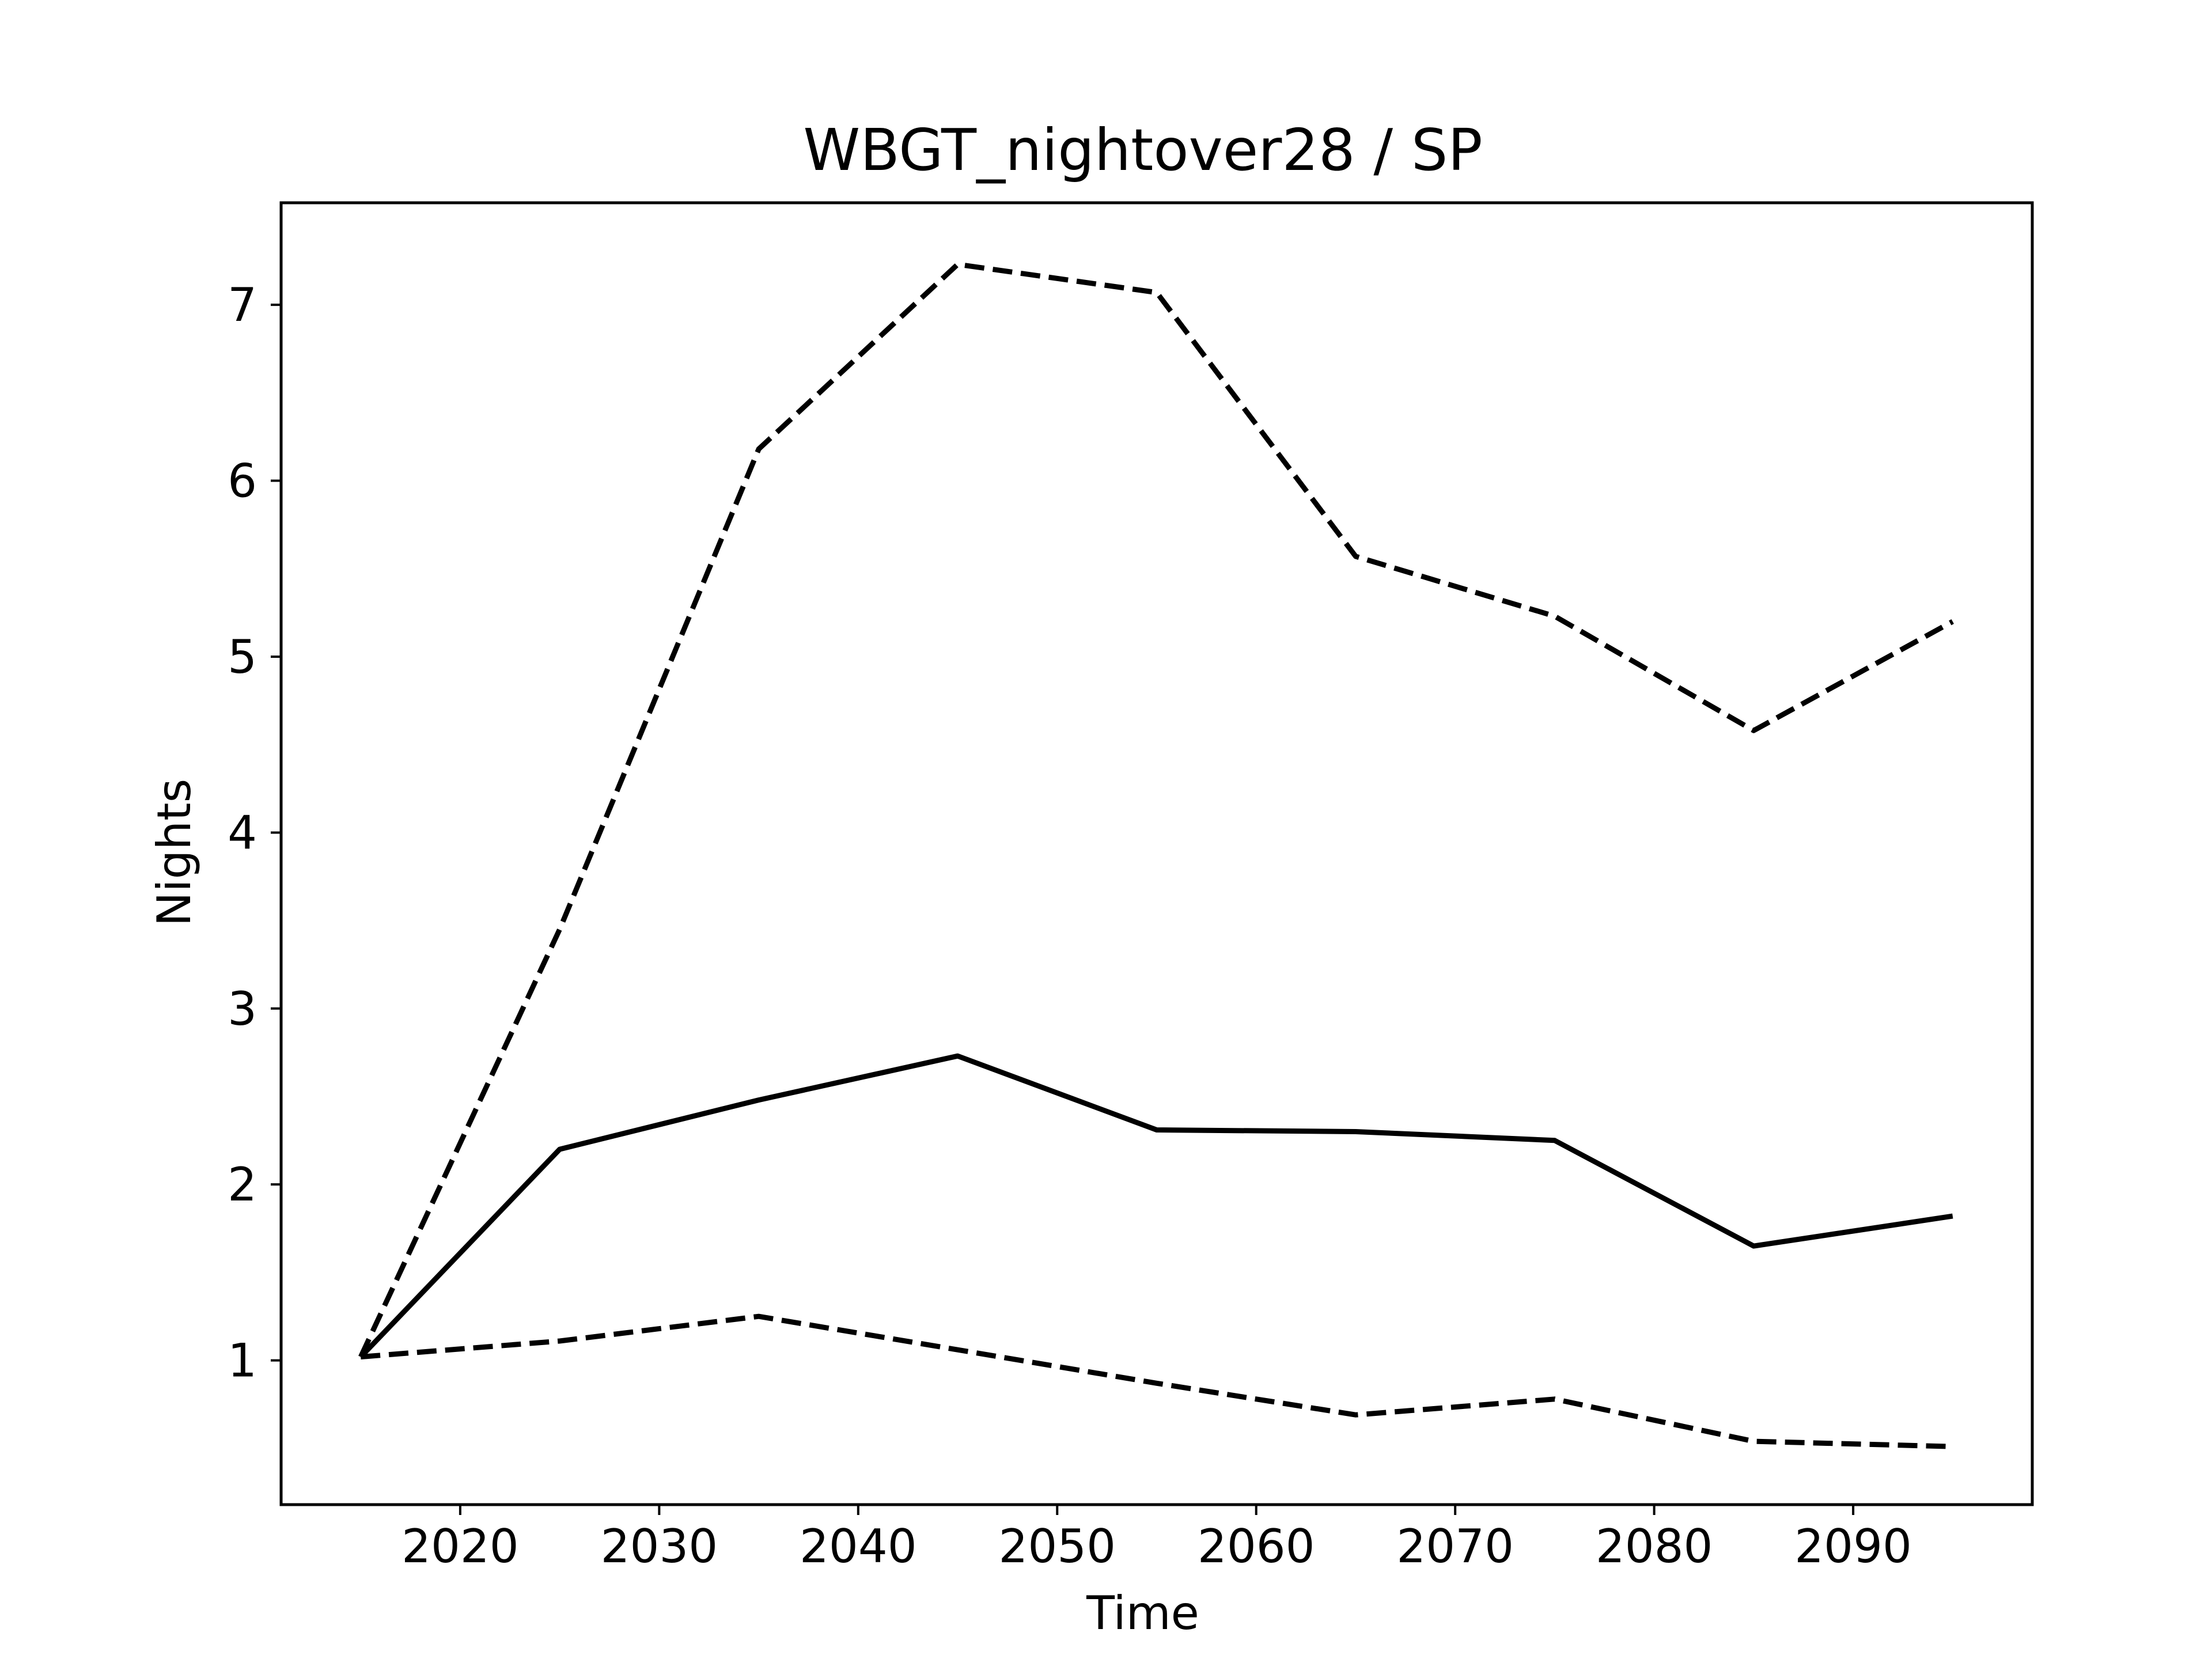 This screenshot has width=2212, height=1659. What do you see at coordinates (242, 1361) in the screenshot?
I see `y-tick-label: 1` at bounding box center [242, 1361].